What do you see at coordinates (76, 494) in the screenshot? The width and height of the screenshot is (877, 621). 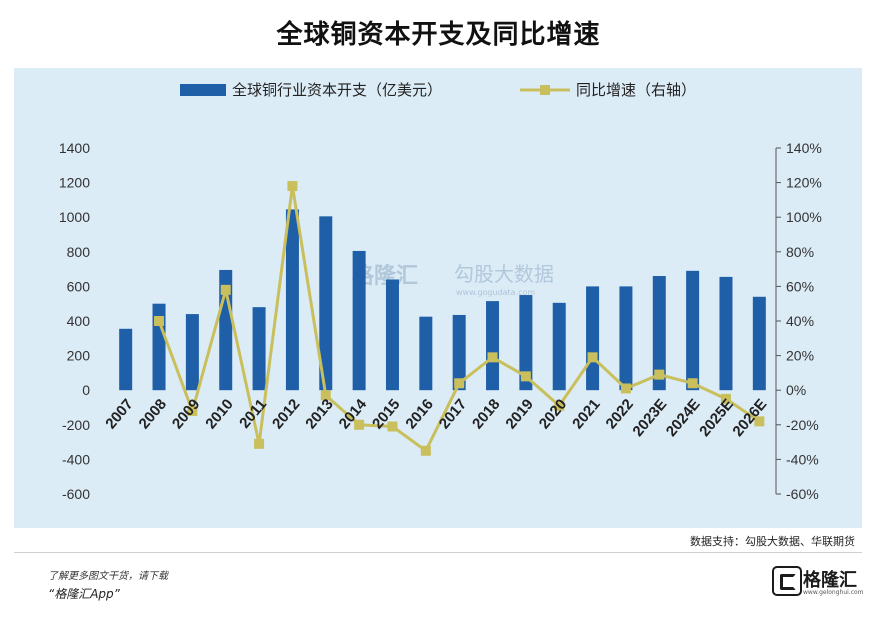 I see `y-left-tick-label: -600` at bounding box center [76, 494].